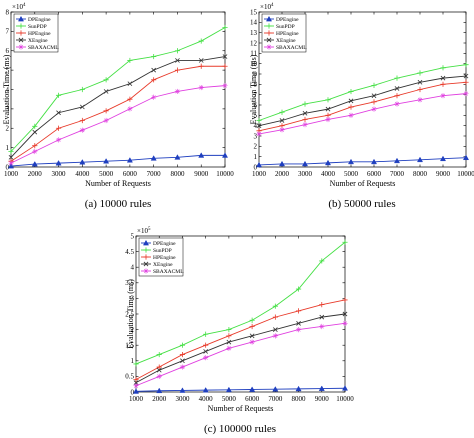 Image resolution: width=474 pixels, height=438 pixels. I want to click on x-tick-label: 9000, so click(322, 399).